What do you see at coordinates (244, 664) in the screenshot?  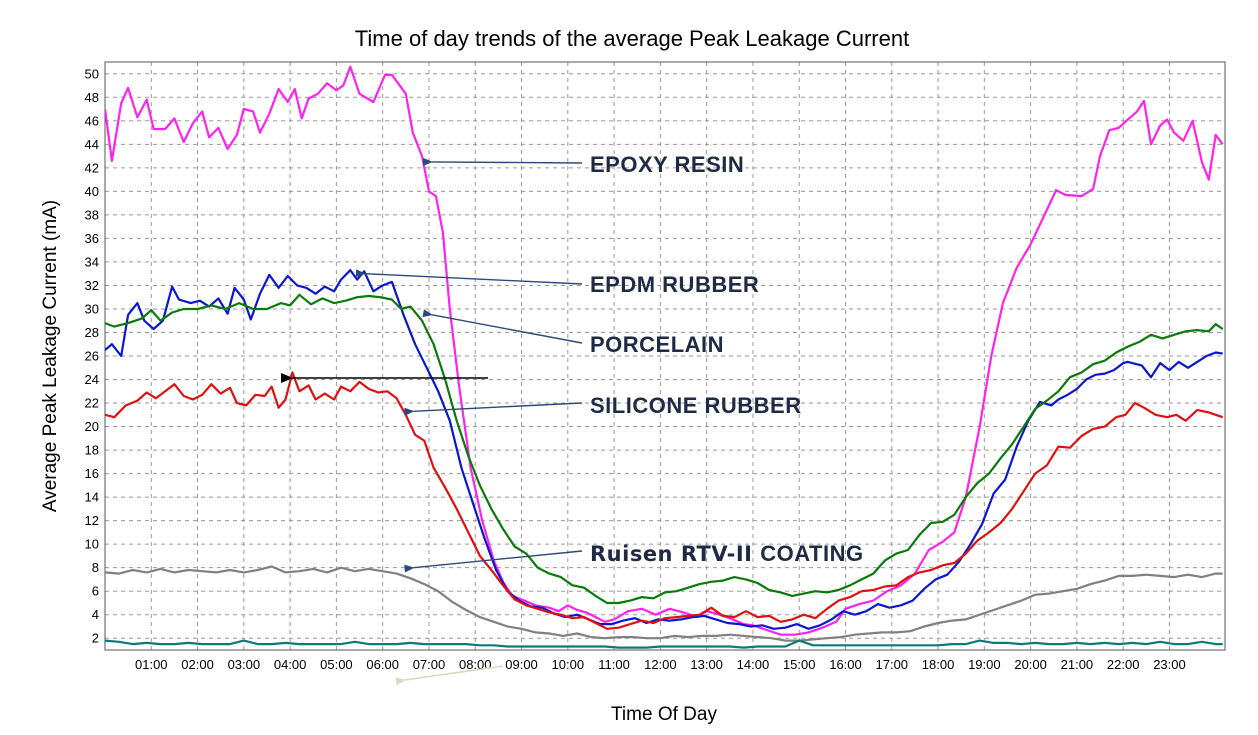 I see `x-tick-label: 03:00` at bounding box center [244, 664].